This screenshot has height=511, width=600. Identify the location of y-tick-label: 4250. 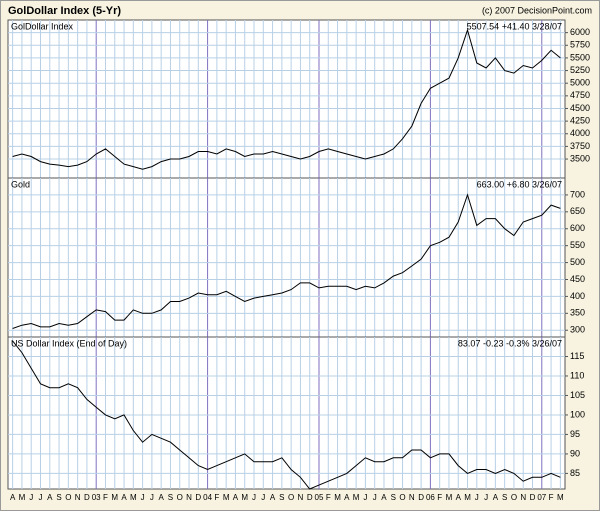
(580, 120).